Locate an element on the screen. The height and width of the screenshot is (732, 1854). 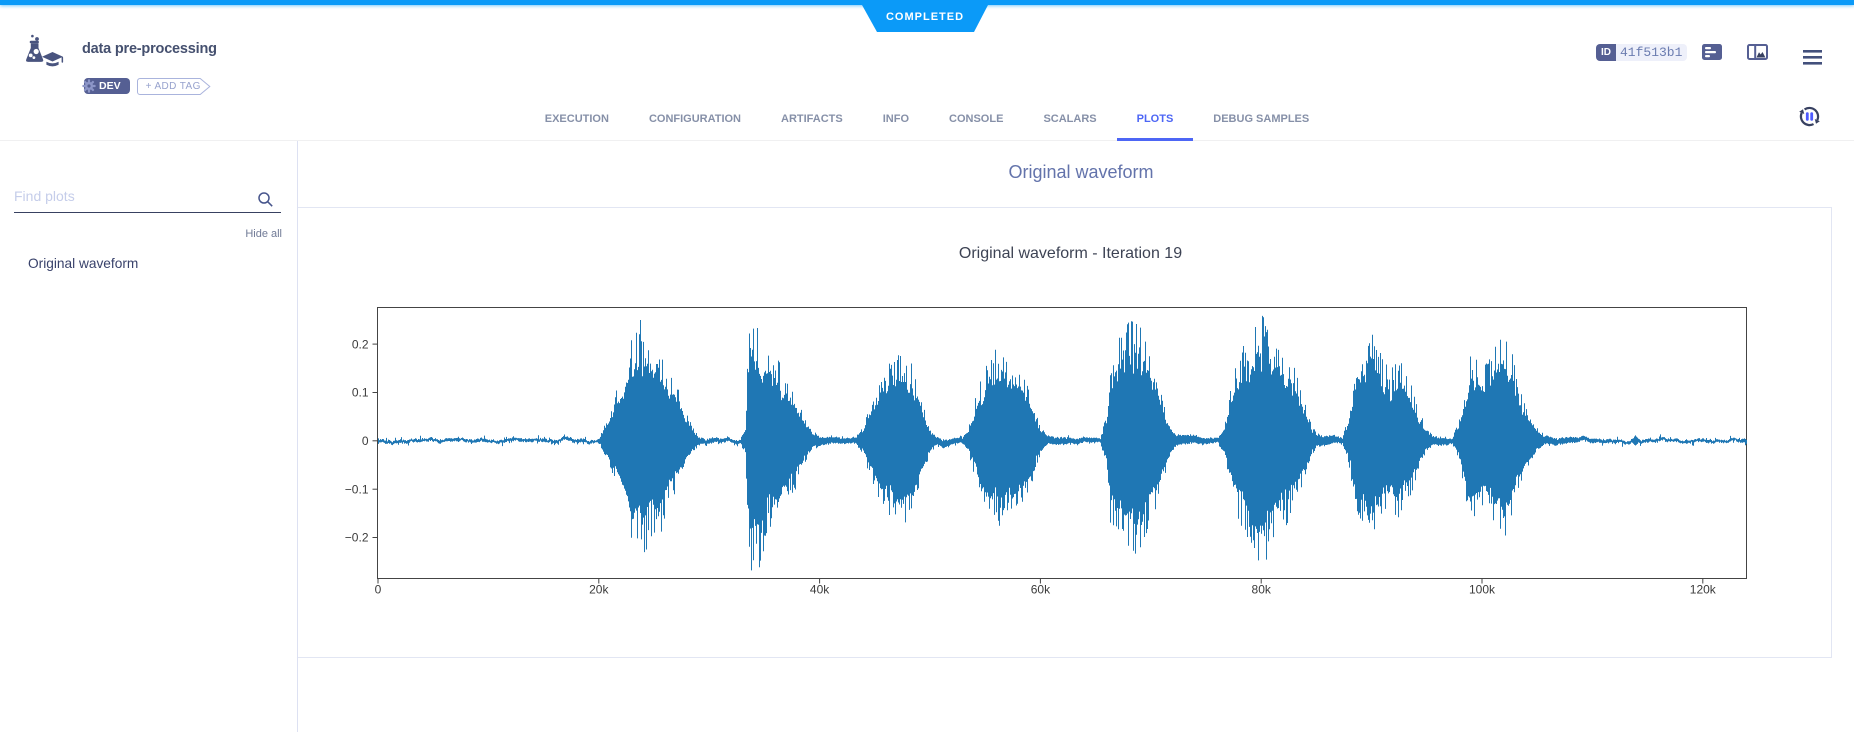
svg-text: −0.1 is located at coordinates (357, 489).